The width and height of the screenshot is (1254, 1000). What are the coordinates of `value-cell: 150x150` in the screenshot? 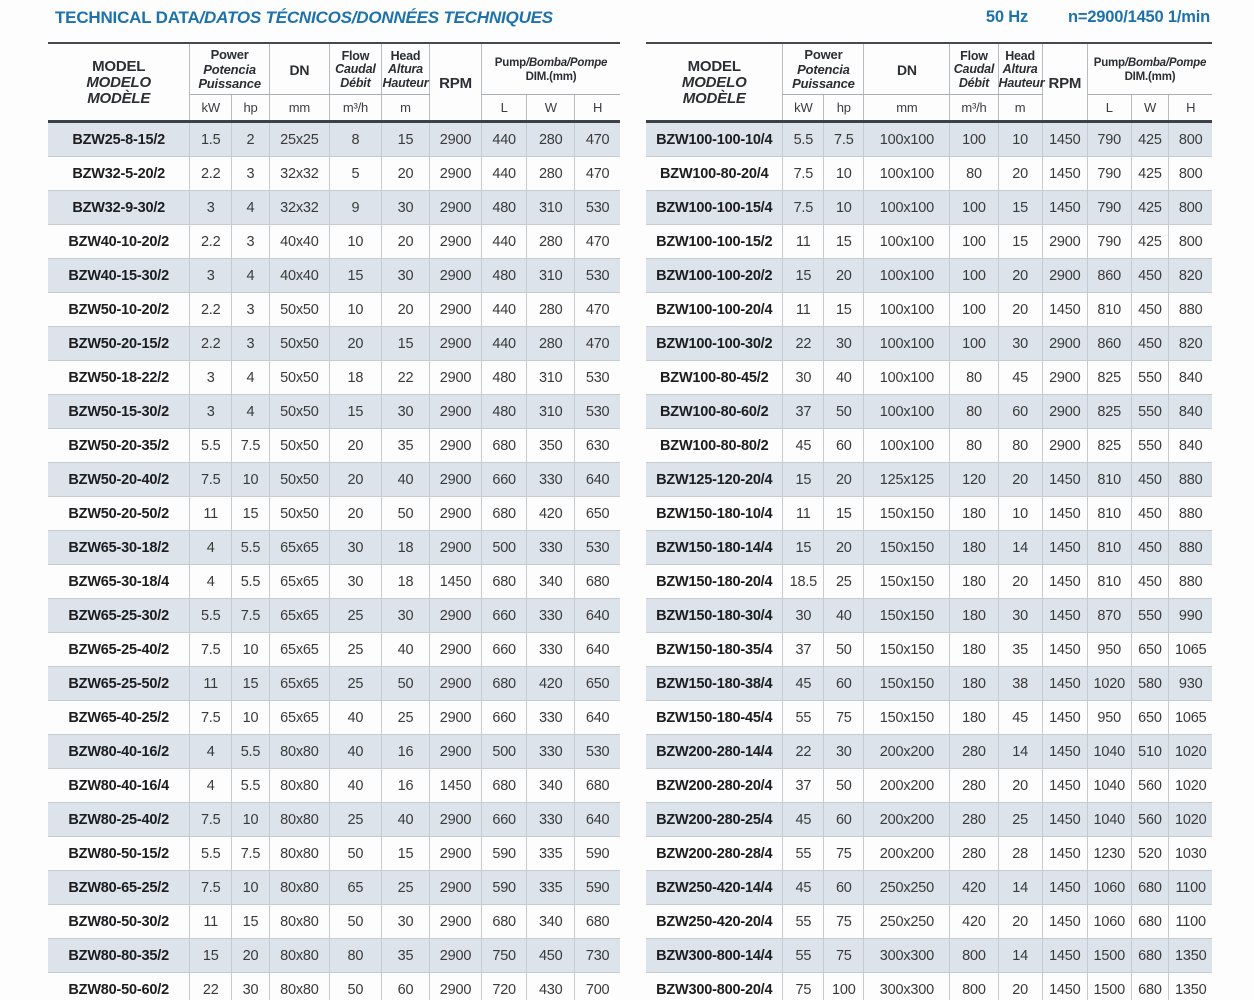 It's located at (907, 547).